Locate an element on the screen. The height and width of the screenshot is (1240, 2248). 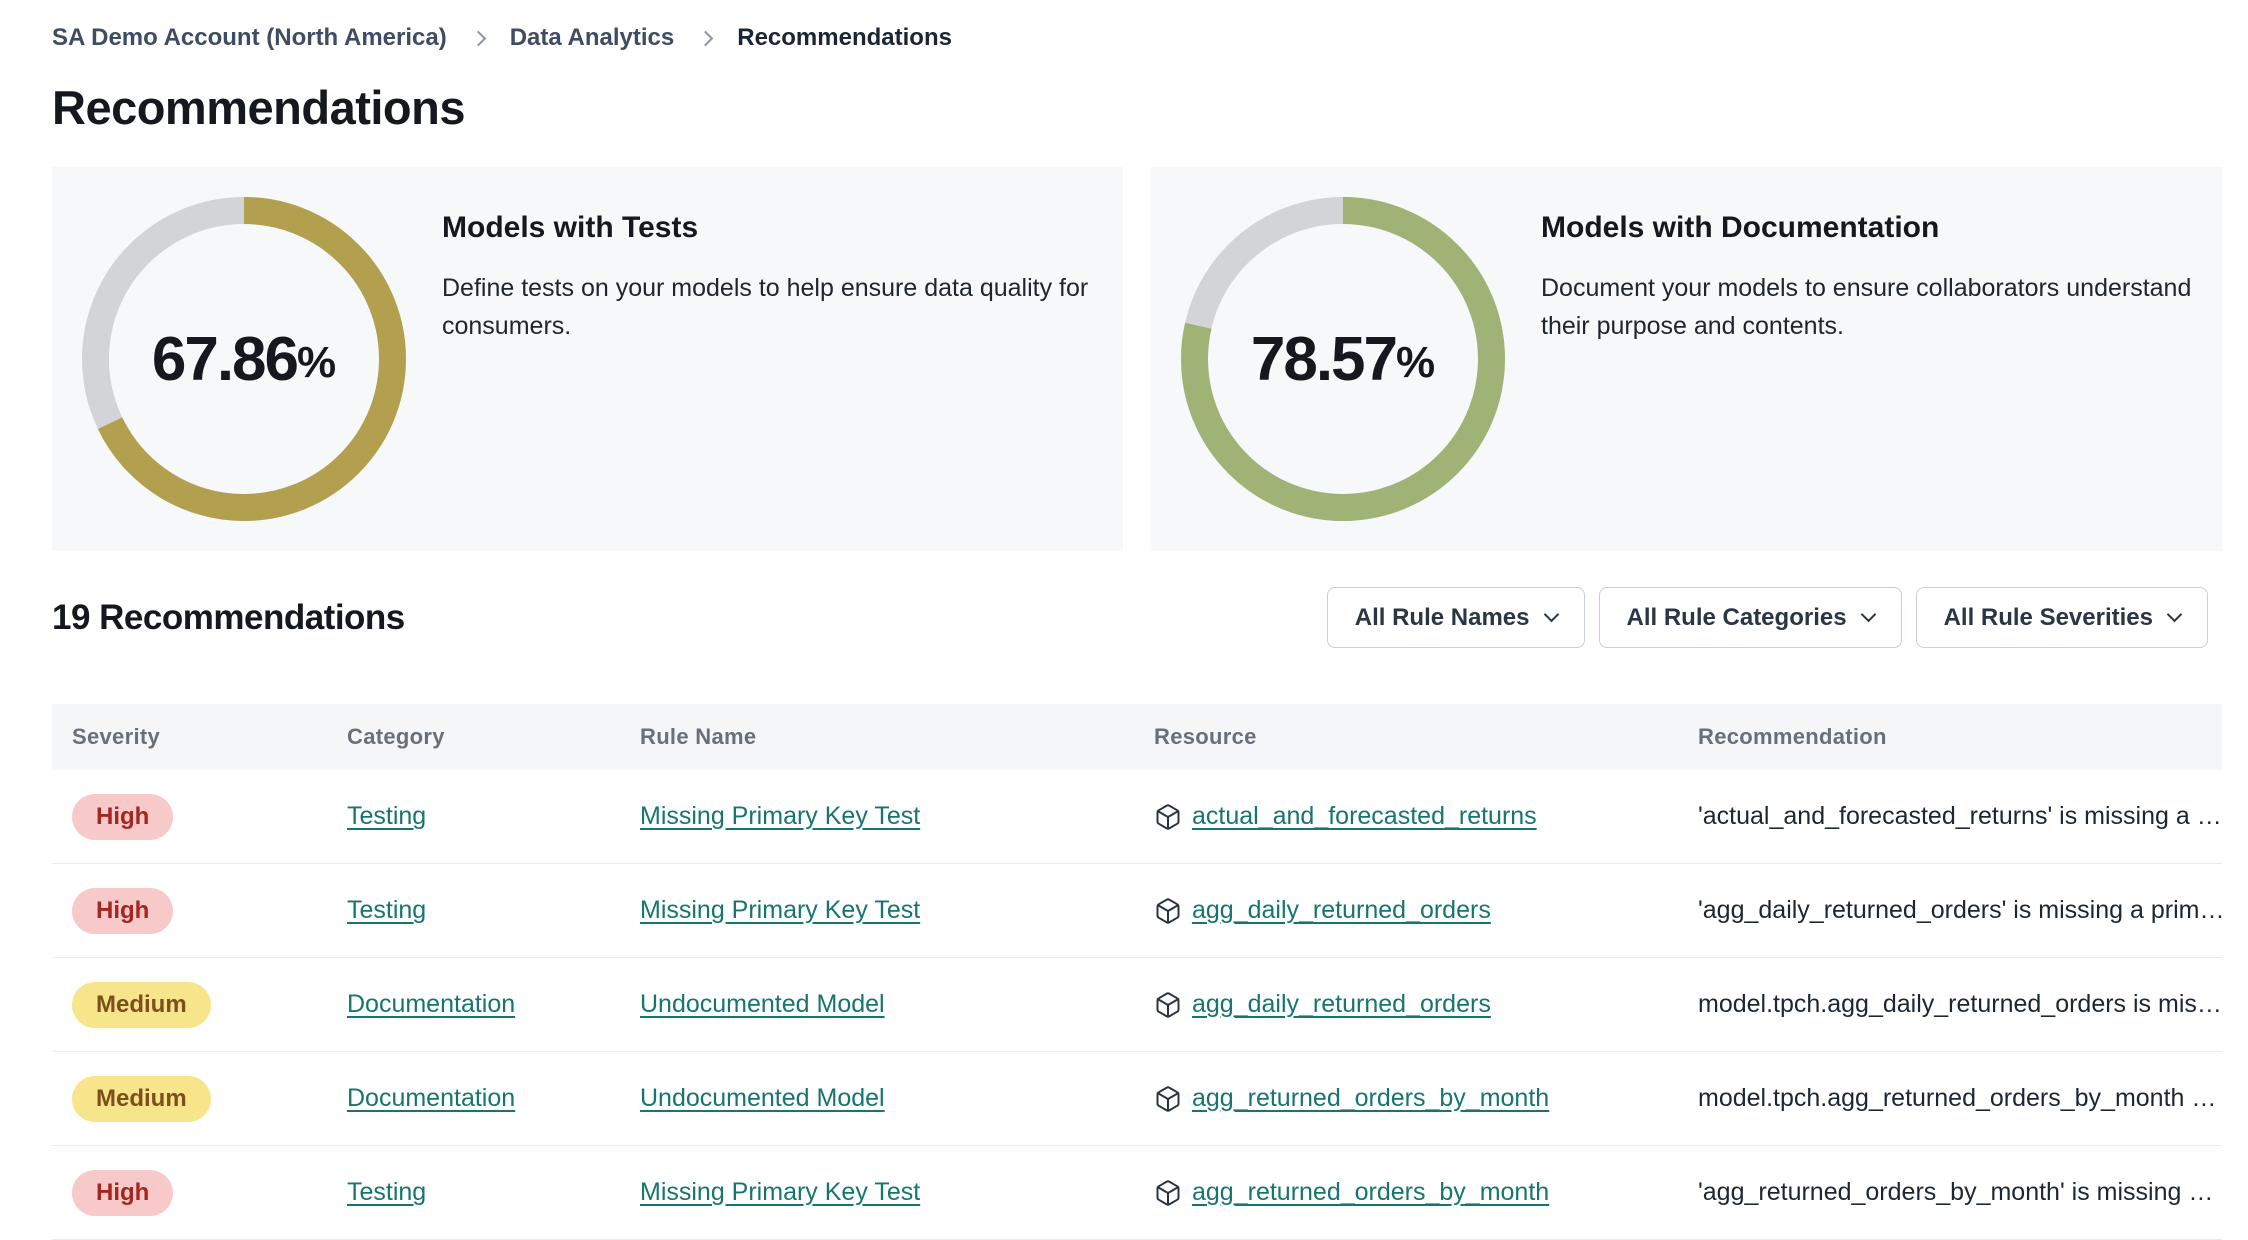
column-header-category: Category is located at coordinates (396, 736).